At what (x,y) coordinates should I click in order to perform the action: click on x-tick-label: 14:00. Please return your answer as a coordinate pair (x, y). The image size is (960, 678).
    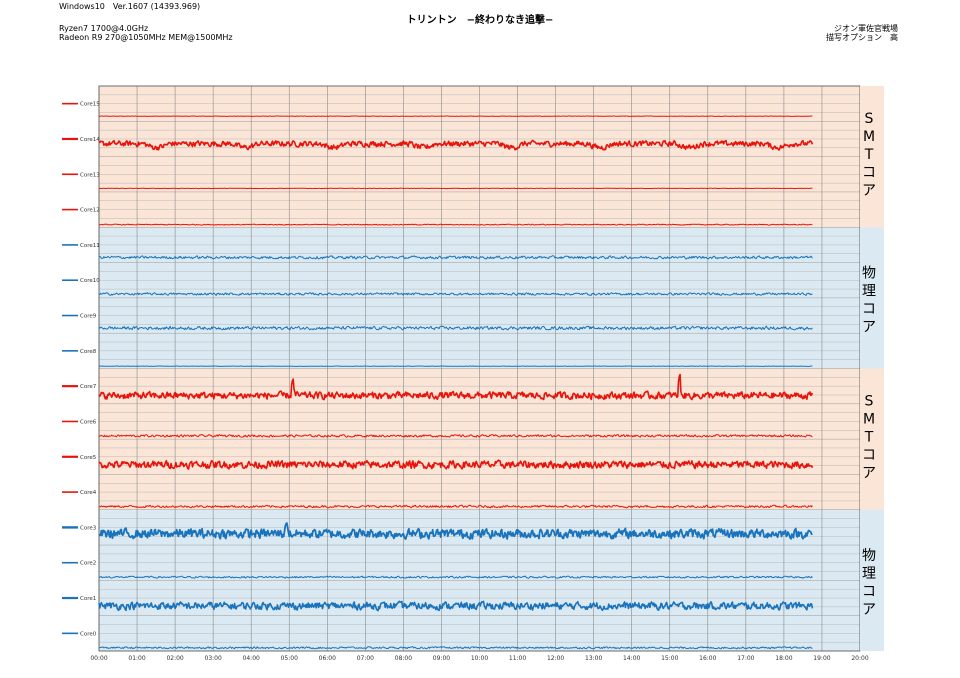
    Looking at the image, I should click on (631, 658).